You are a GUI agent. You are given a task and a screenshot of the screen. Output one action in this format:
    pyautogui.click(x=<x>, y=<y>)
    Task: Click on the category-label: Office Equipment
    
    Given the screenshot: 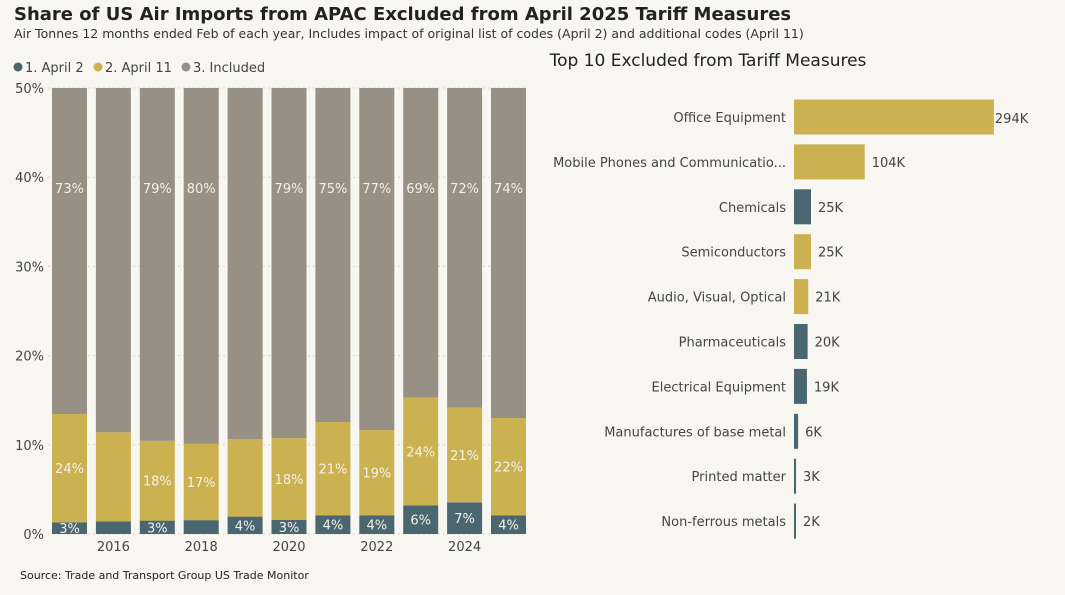 What is the action you would take?
    pyautogui.click(x=729, y=118)
    